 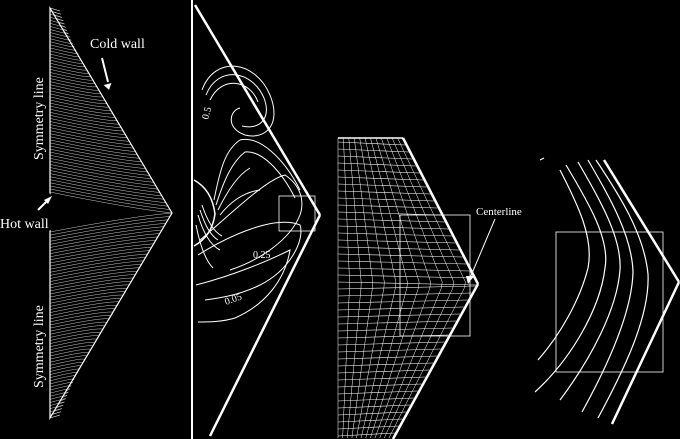 I want to click on cold-wall-arrow, so click(x=105, y=70).